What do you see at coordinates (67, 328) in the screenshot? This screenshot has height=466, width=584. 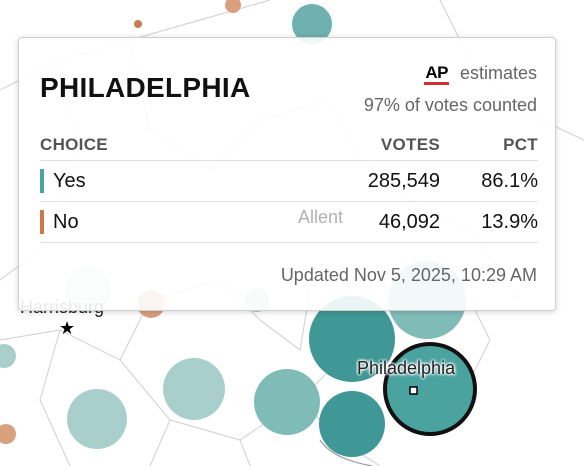 I see `capital-star-icon: ★` at bounding box center [67, 328].